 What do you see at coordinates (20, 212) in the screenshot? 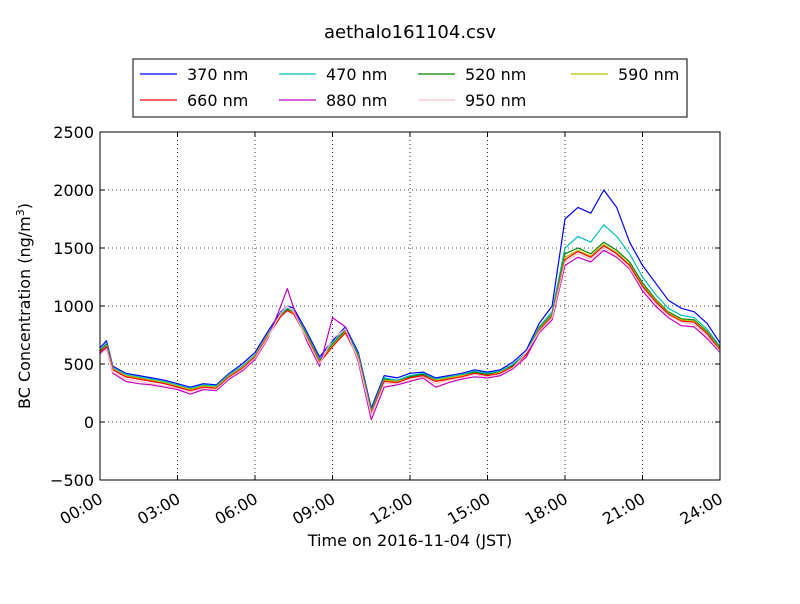
I see `y-axis-label-superscript: 3` at bounding box center [20, 212].